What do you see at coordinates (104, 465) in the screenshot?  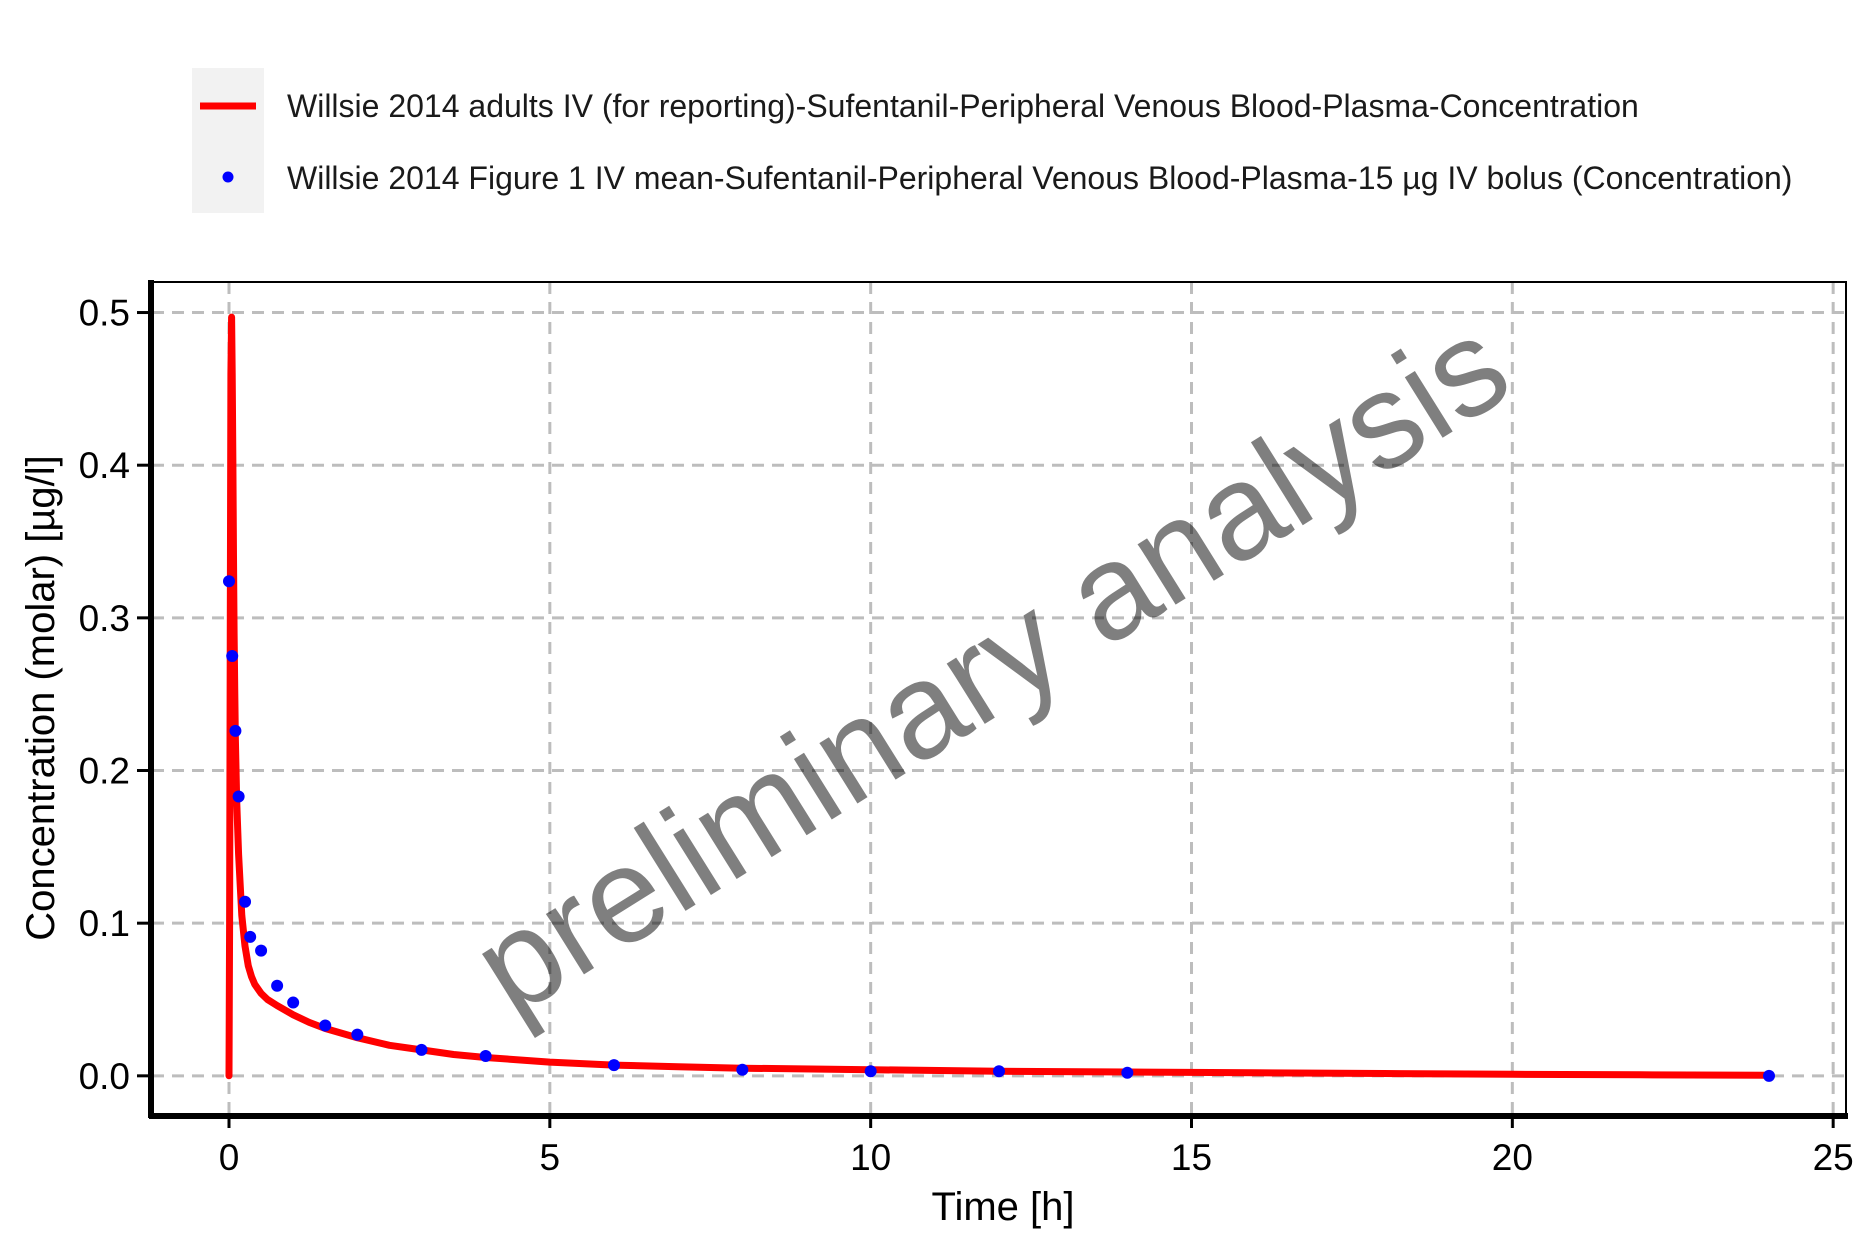 I see `y-tick-label: 0.4` at bounding box center [104, 465].